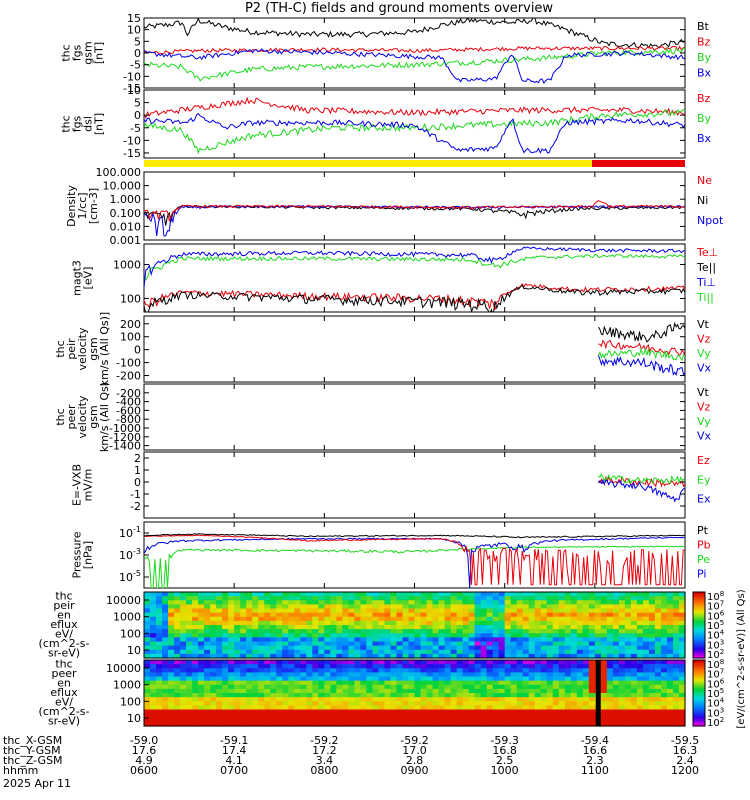 Image resolution: width=750 pixels, height=800 pixels. I want to click on y-axis-label: thcpeirvelocitygsmkm/s (All Qs)], so click(82, 349).